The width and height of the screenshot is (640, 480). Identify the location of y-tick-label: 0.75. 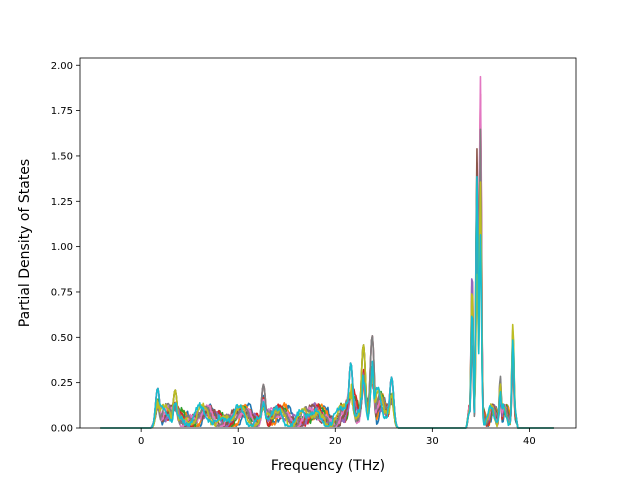
(62, 292).